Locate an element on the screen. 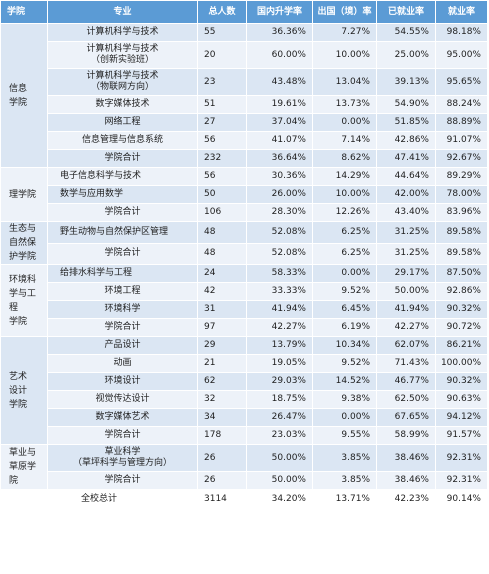  total-cell: 232 is located at coordinates (222, 158).